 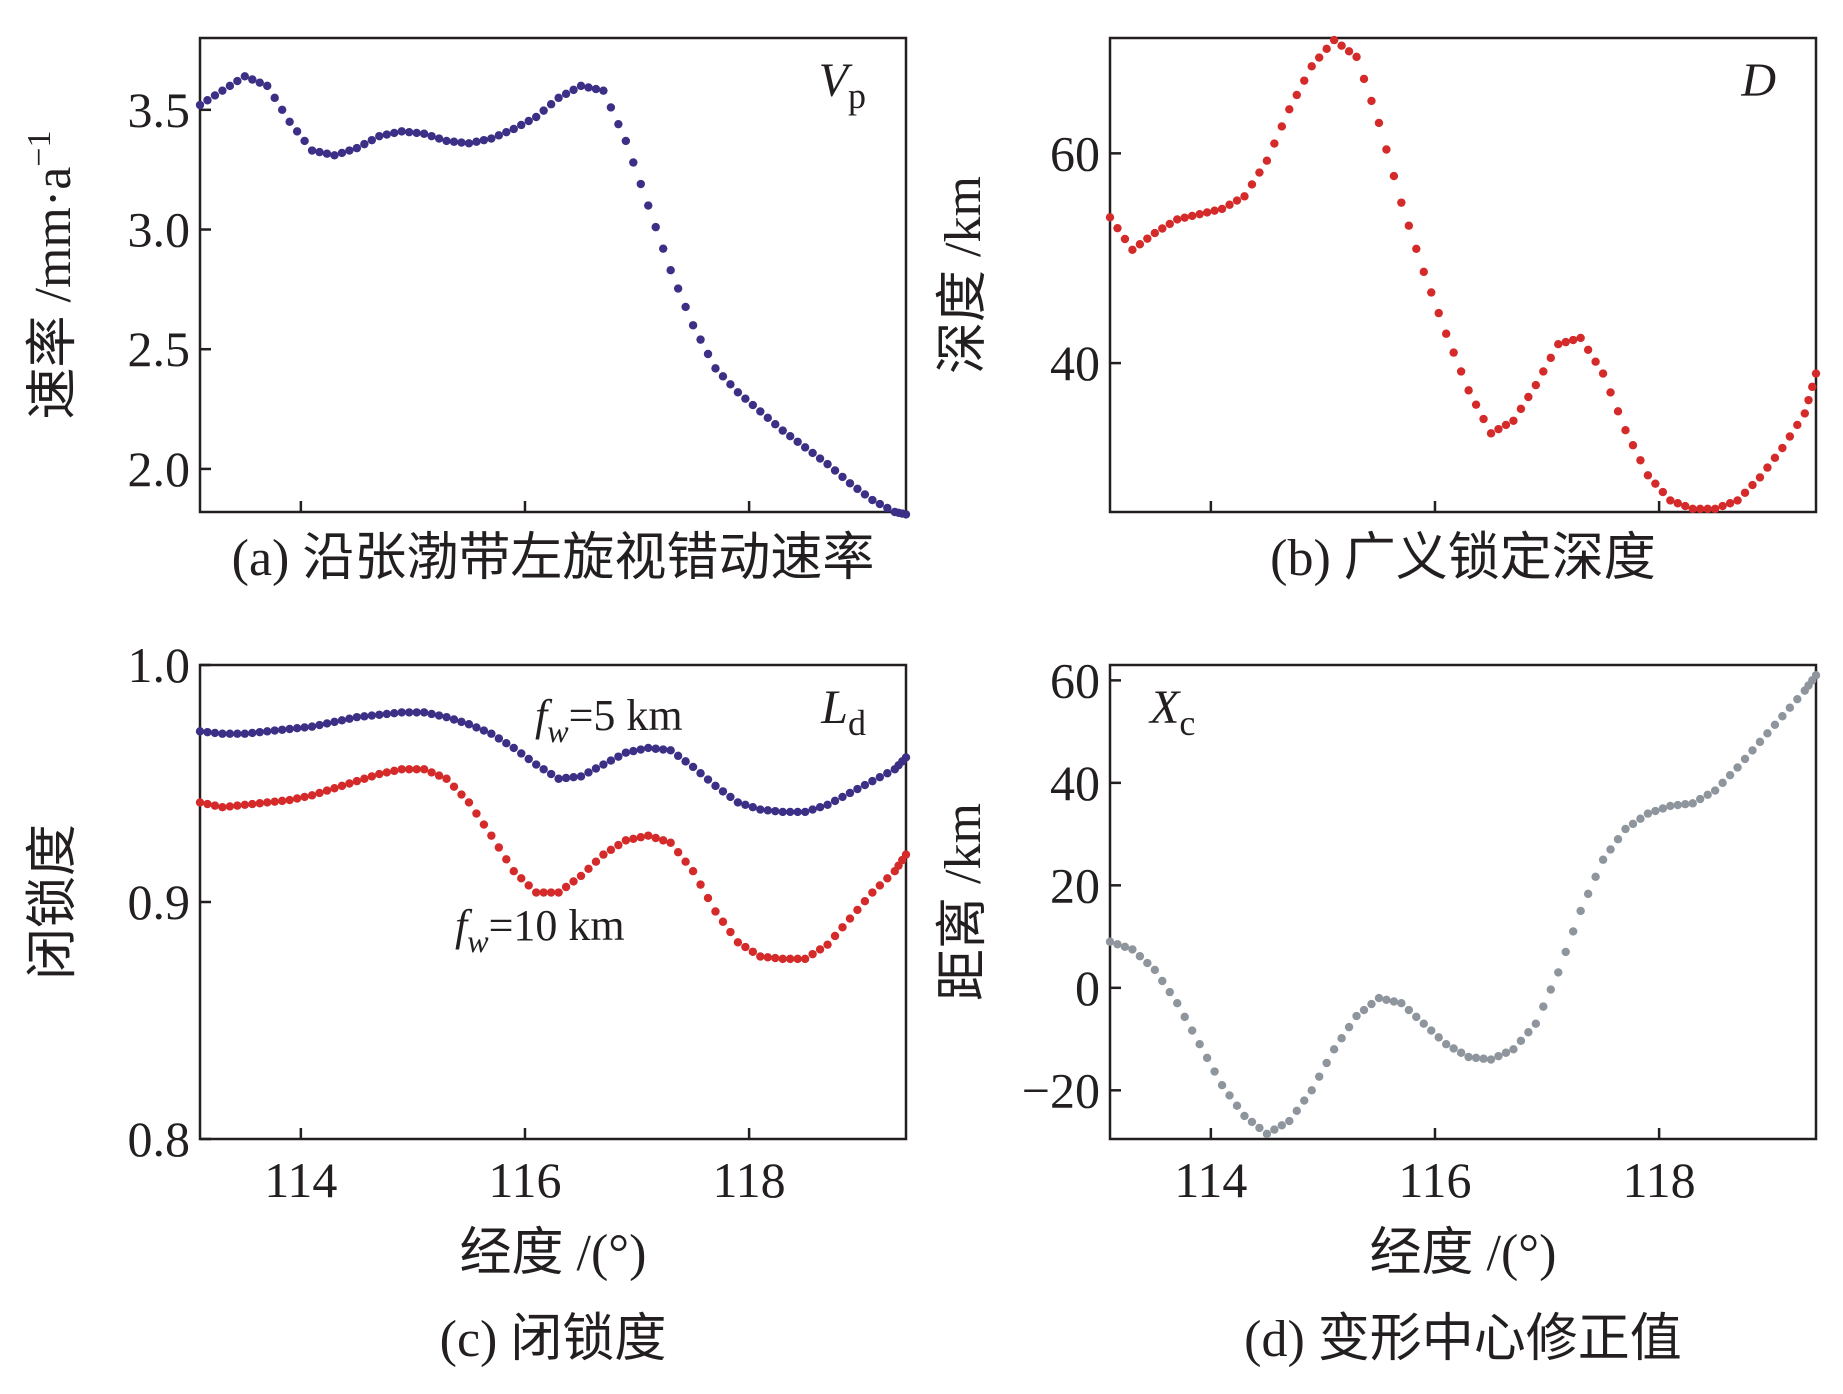 I want to click on plot-frame-b, so click(x=1463, y=275).